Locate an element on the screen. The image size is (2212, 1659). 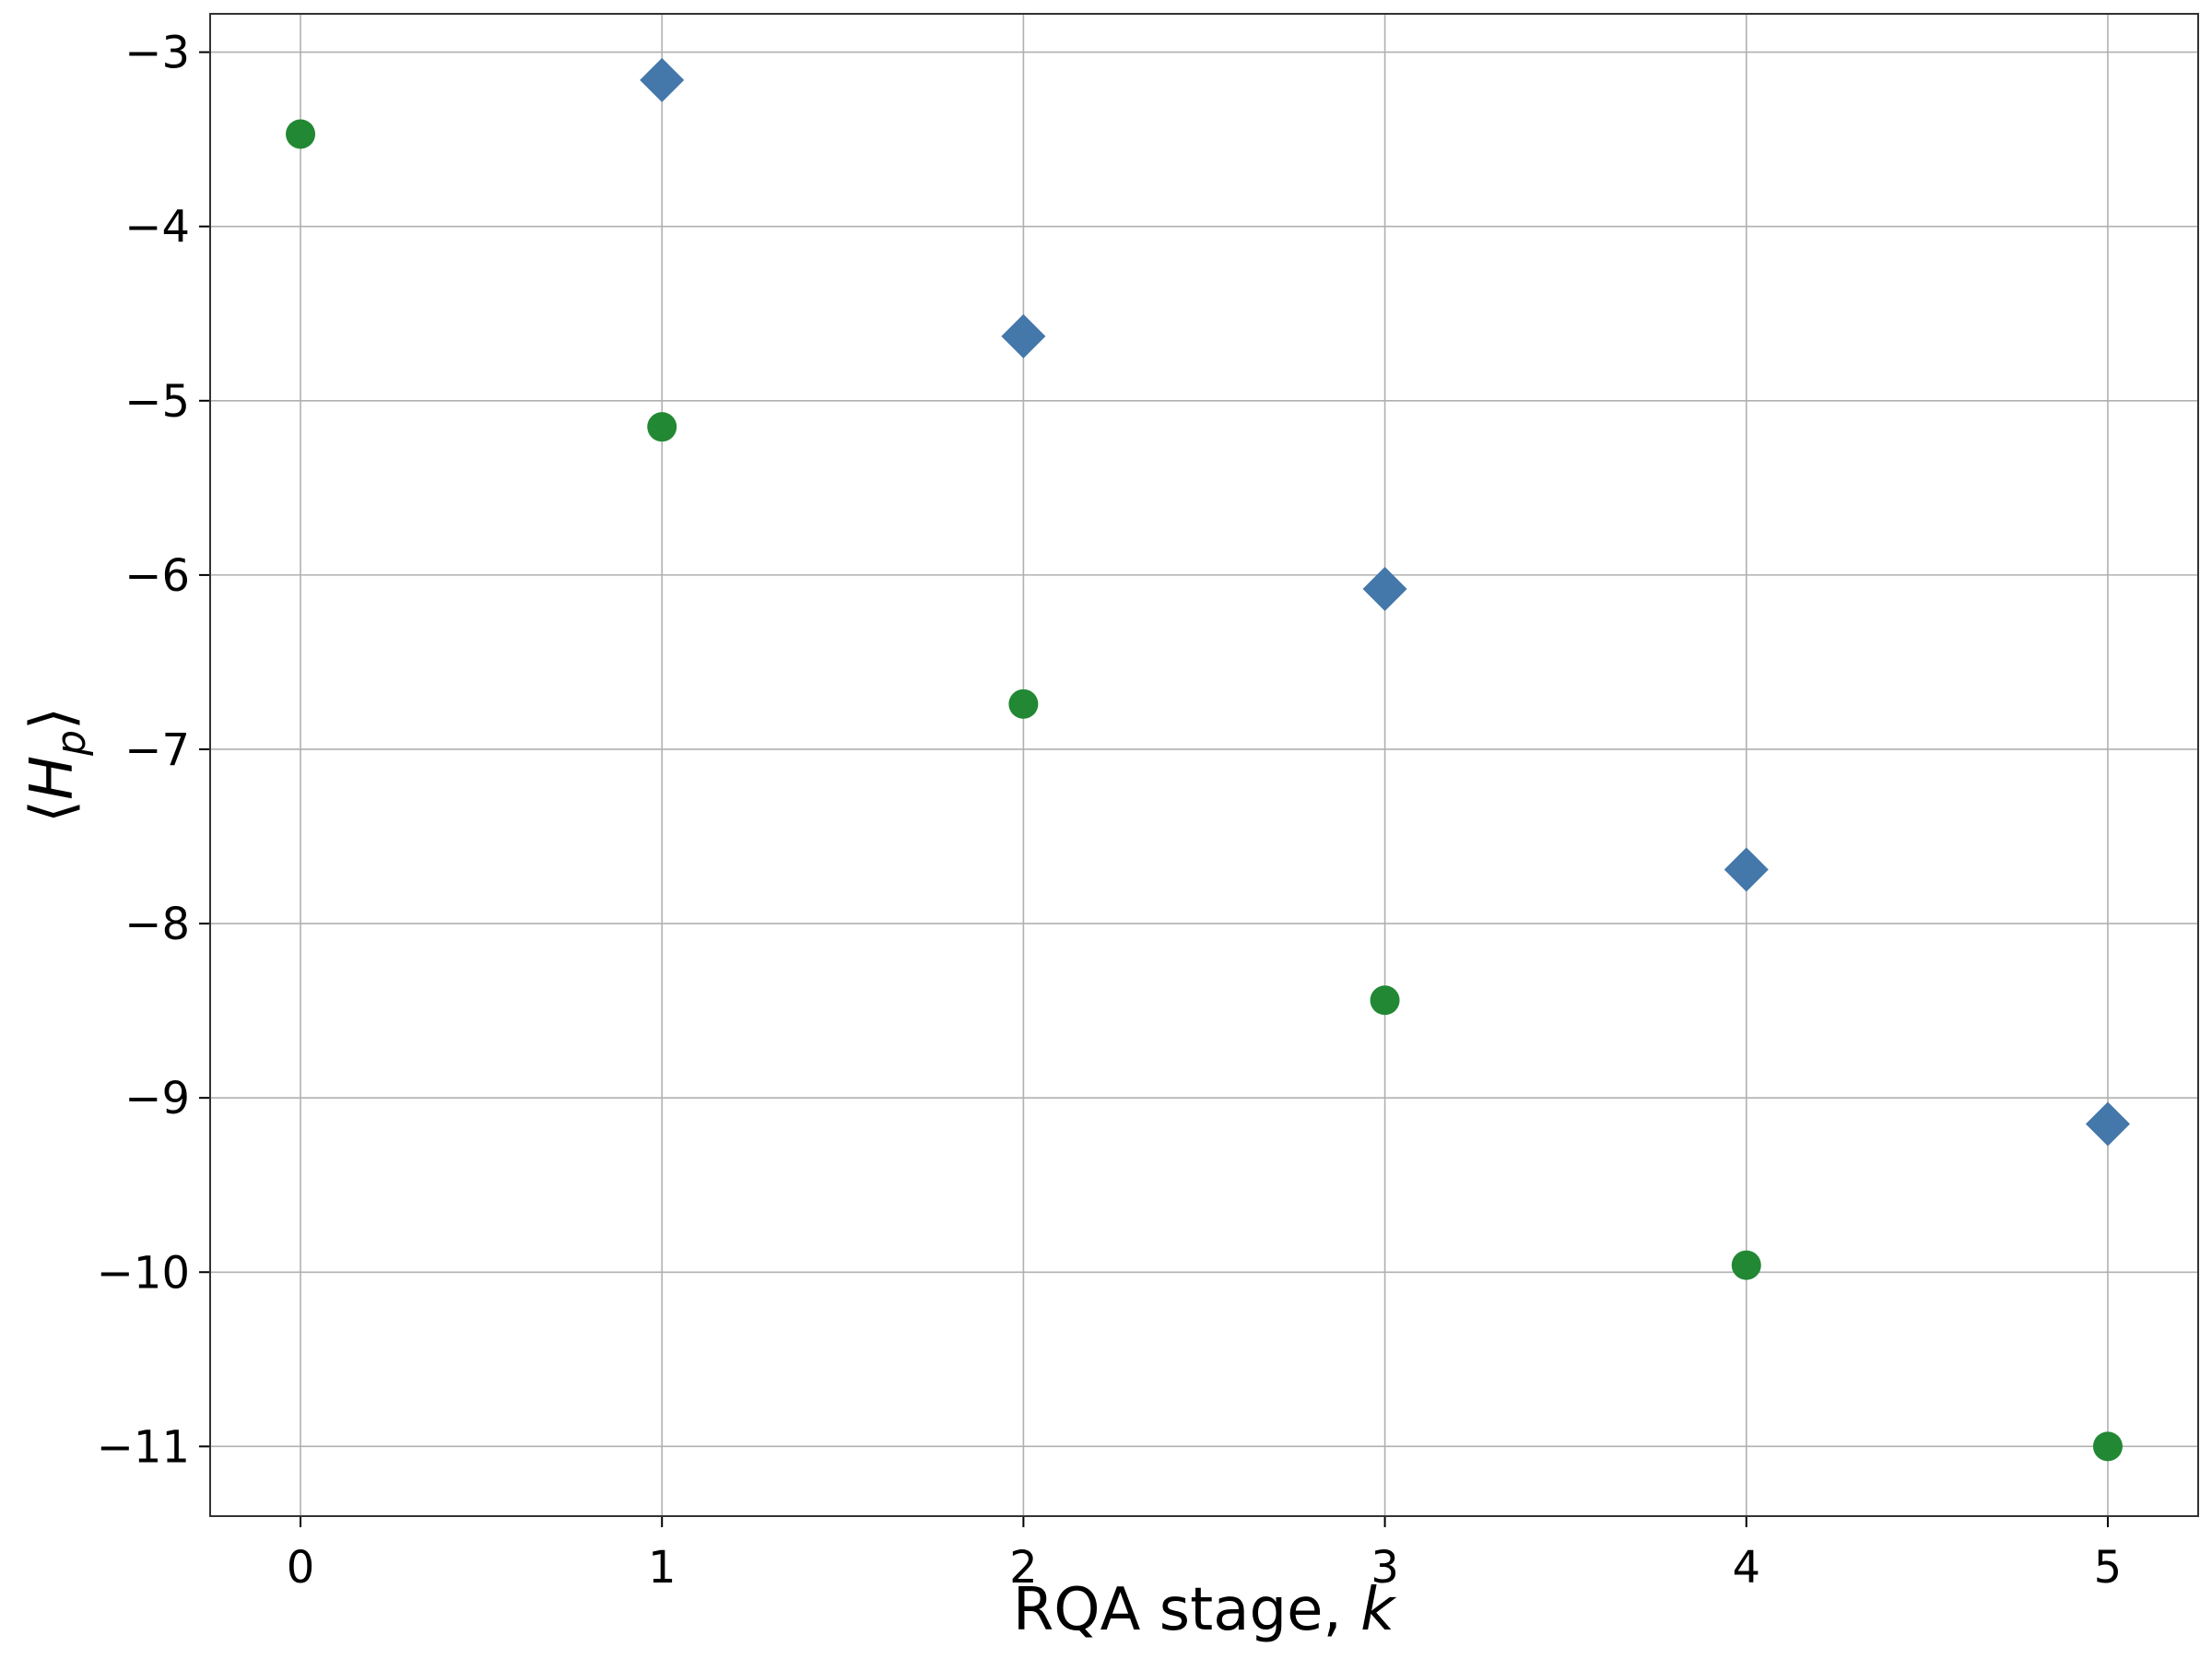
x-tick-label: 5 is located at coordinates (2108, 1568).